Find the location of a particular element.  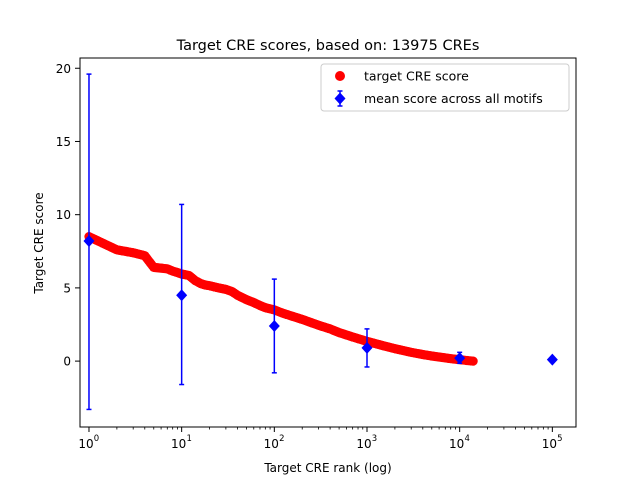

x-tick-label-4: 10 is located at coordinates (456, 444).